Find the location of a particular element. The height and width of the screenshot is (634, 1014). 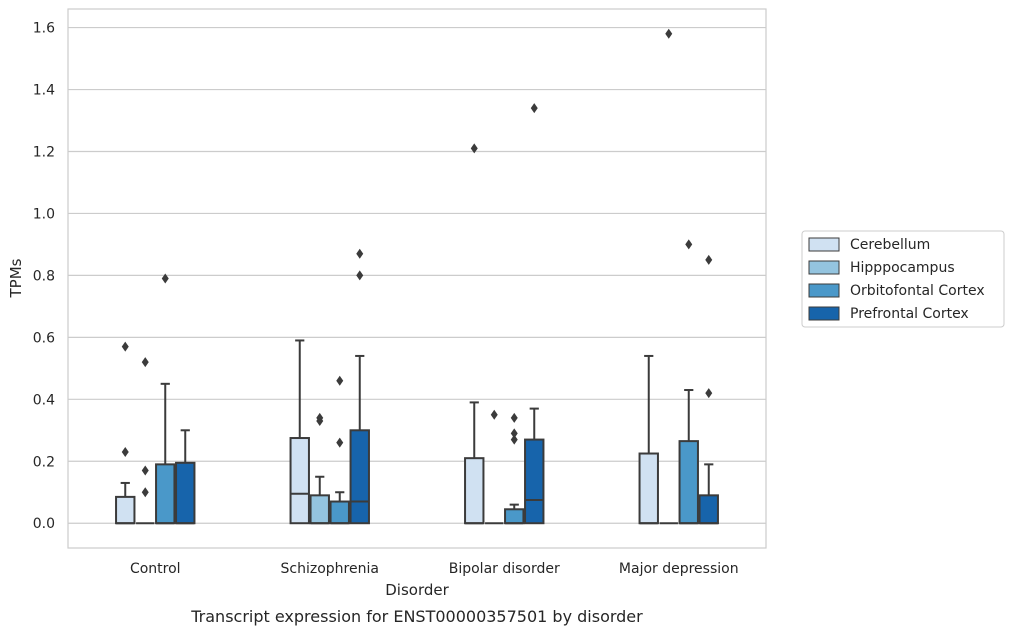

y-tick-label: 1.2 is located at coordinates (44, 152).